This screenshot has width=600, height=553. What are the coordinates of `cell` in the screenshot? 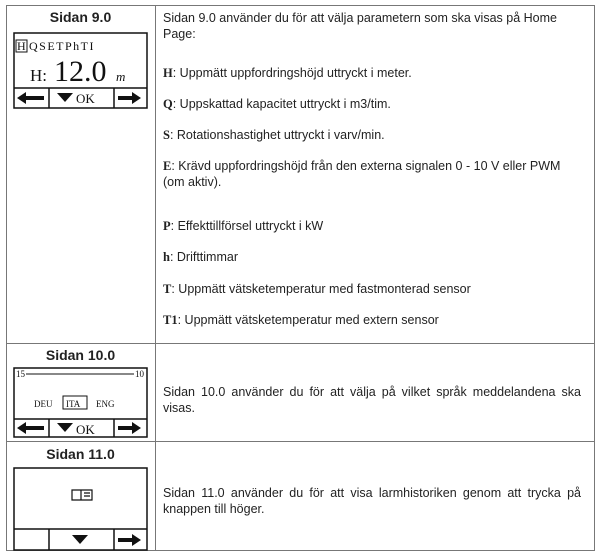 It's located at (375, 496).